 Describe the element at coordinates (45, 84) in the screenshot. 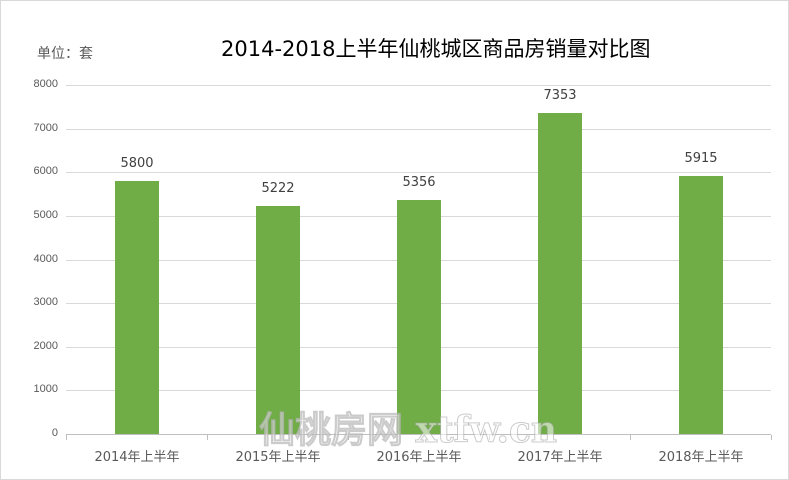

I see `y-tick-label: 8000` at that location.